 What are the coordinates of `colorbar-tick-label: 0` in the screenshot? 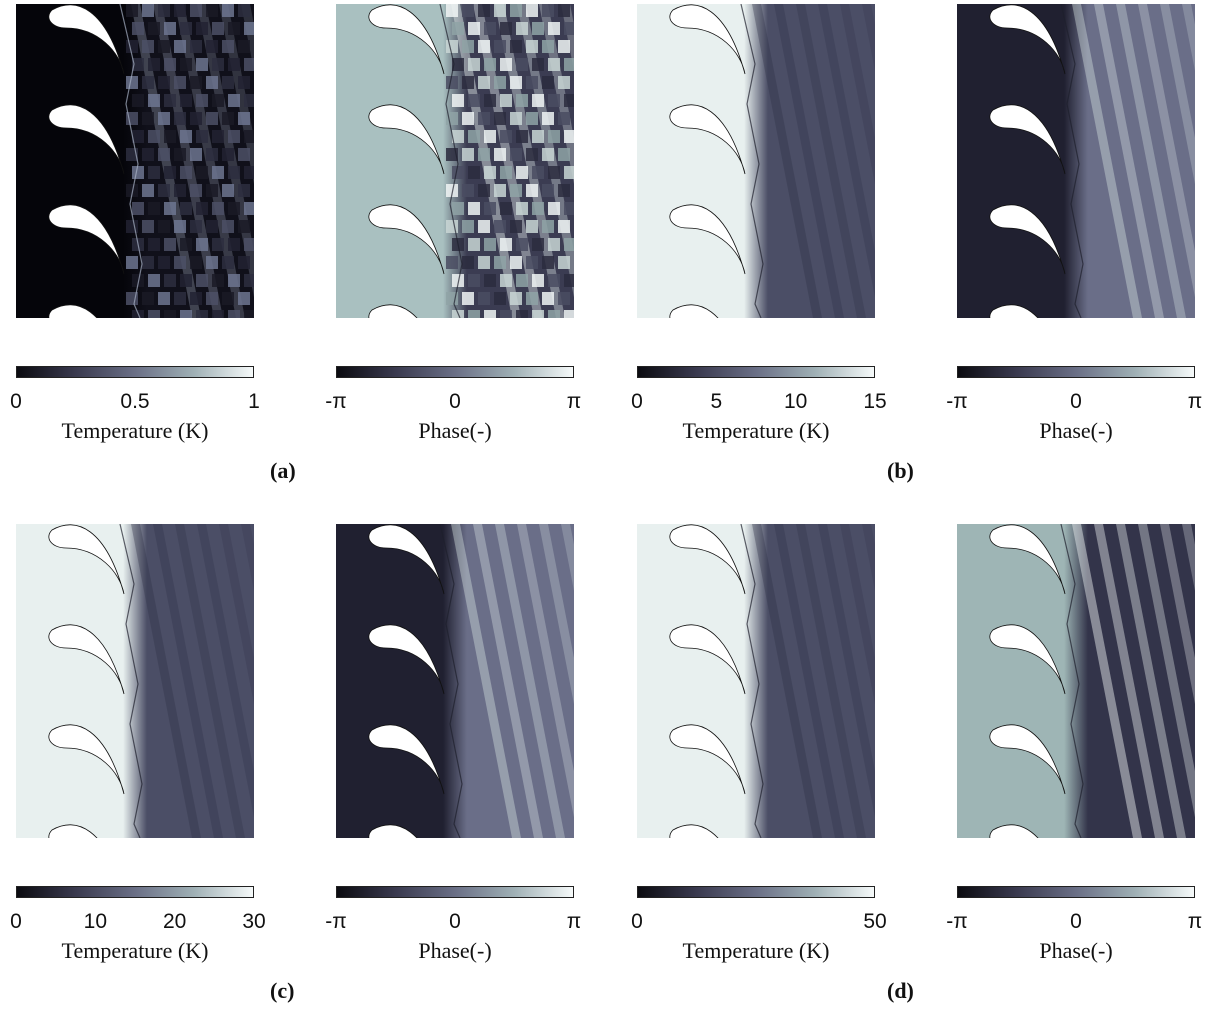 It's located at (1076, 401).